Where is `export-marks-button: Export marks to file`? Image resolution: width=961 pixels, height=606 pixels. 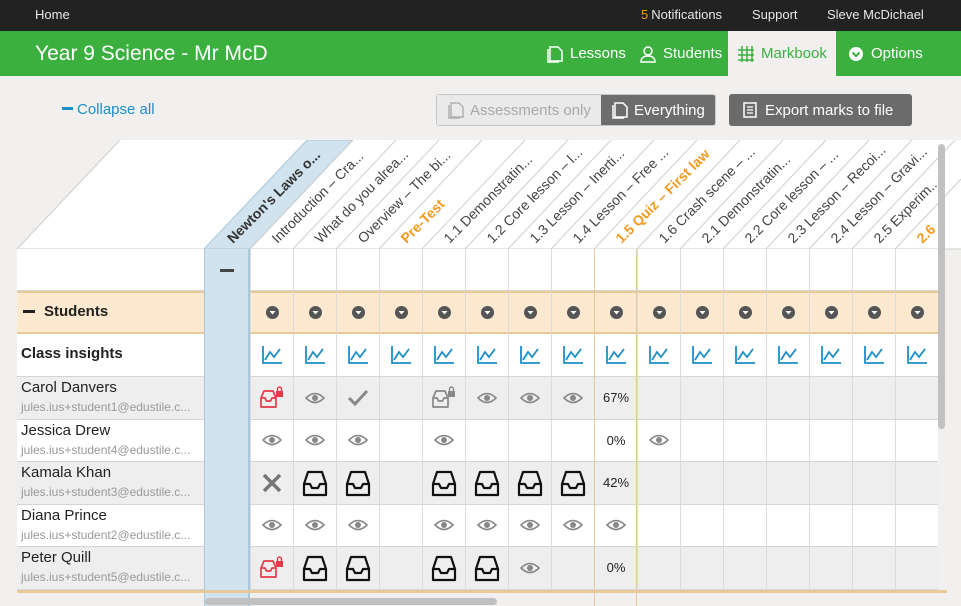
export-marks-button: Export marks to file is located at coordinates (820, 110).